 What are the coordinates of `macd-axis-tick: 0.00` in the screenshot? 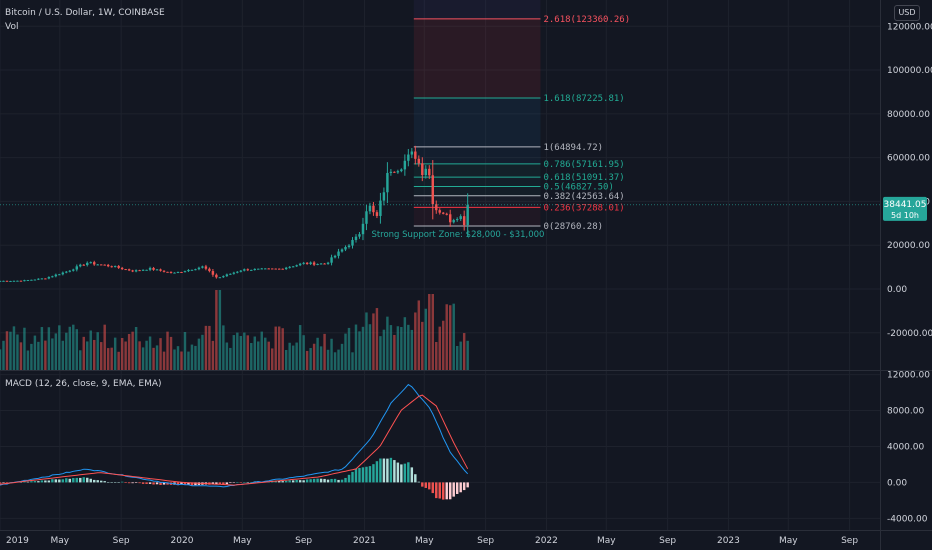 It's located at (897, 483).